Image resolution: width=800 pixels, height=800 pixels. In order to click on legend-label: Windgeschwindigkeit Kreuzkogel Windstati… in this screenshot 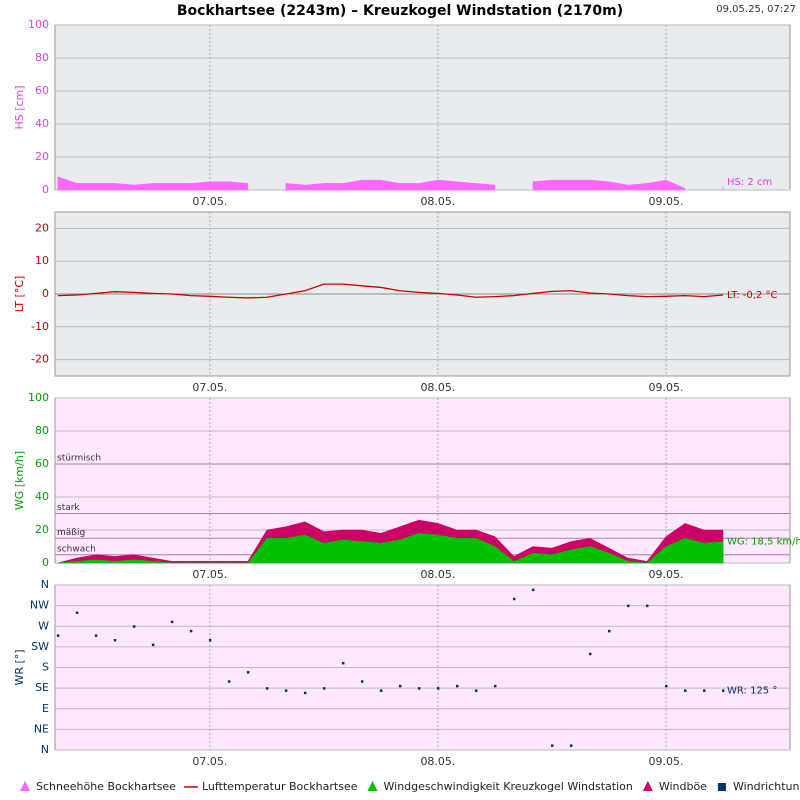, I will do `click(508, 786)`.